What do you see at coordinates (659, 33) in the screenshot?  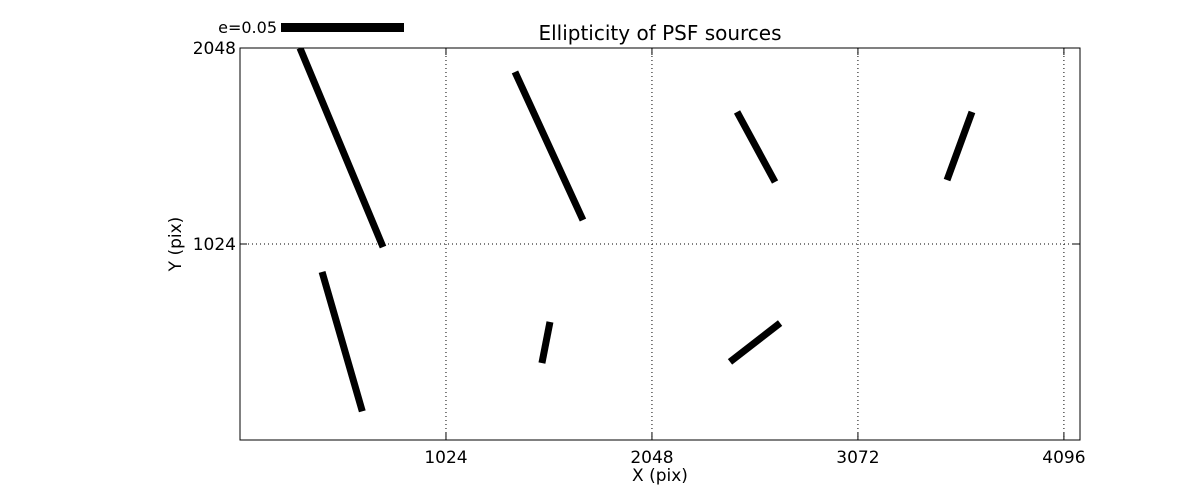 I see `chart-title: Ellipticity of PSF sources` at bounding box center [659, 33].